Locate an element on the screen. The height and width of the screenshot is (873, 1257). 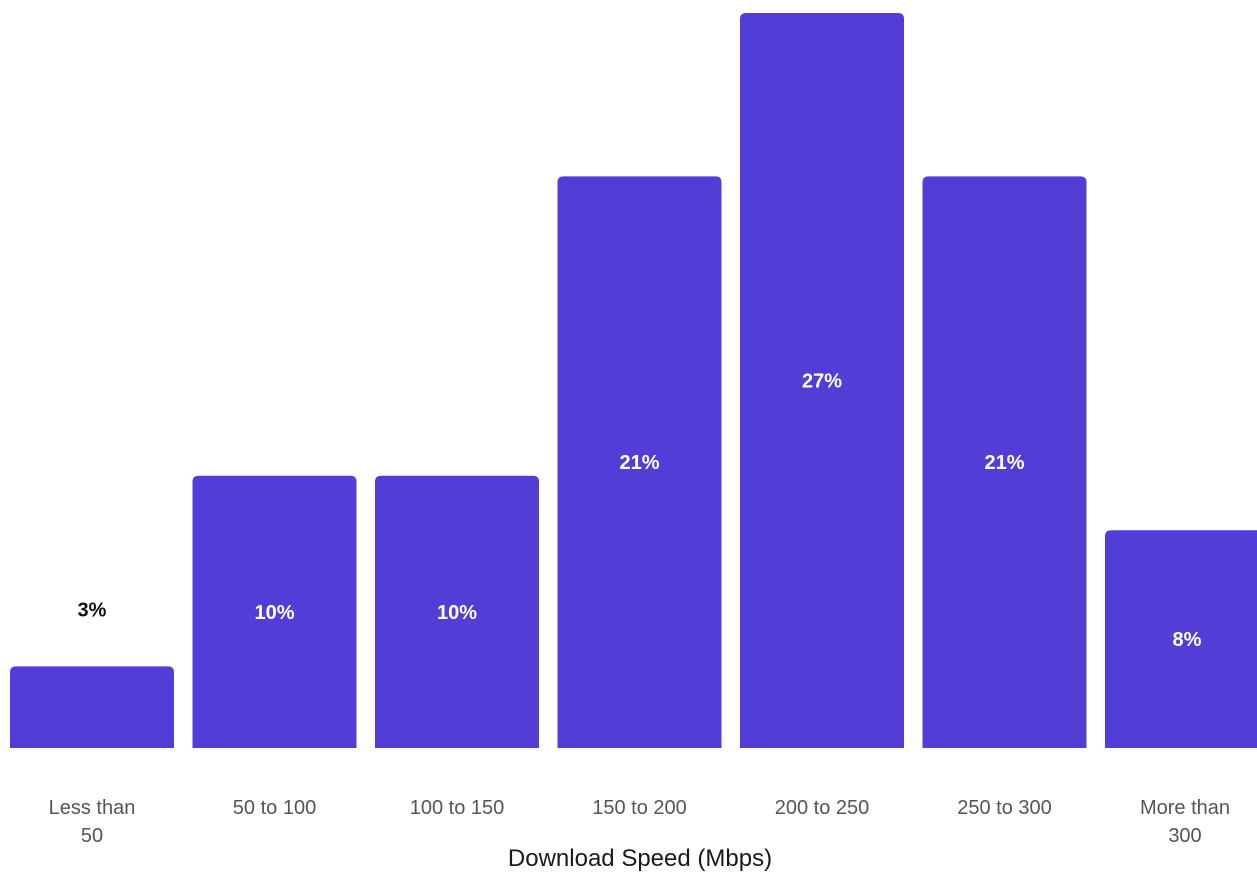
data-label: 27% is located at coordinates (822, 382).